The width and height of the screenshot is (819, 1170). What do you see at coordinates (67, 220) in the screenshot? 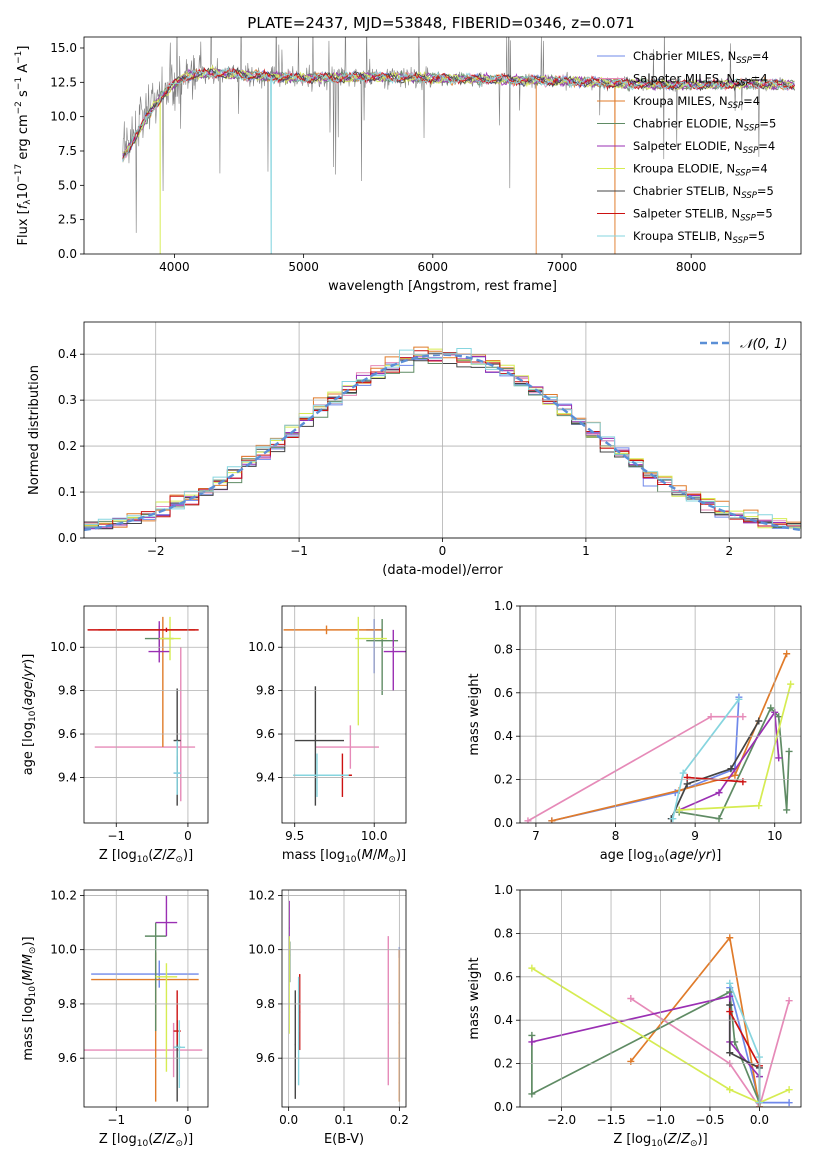
I see `y-tick-label: 2.5` at bounding box center [67, 220].